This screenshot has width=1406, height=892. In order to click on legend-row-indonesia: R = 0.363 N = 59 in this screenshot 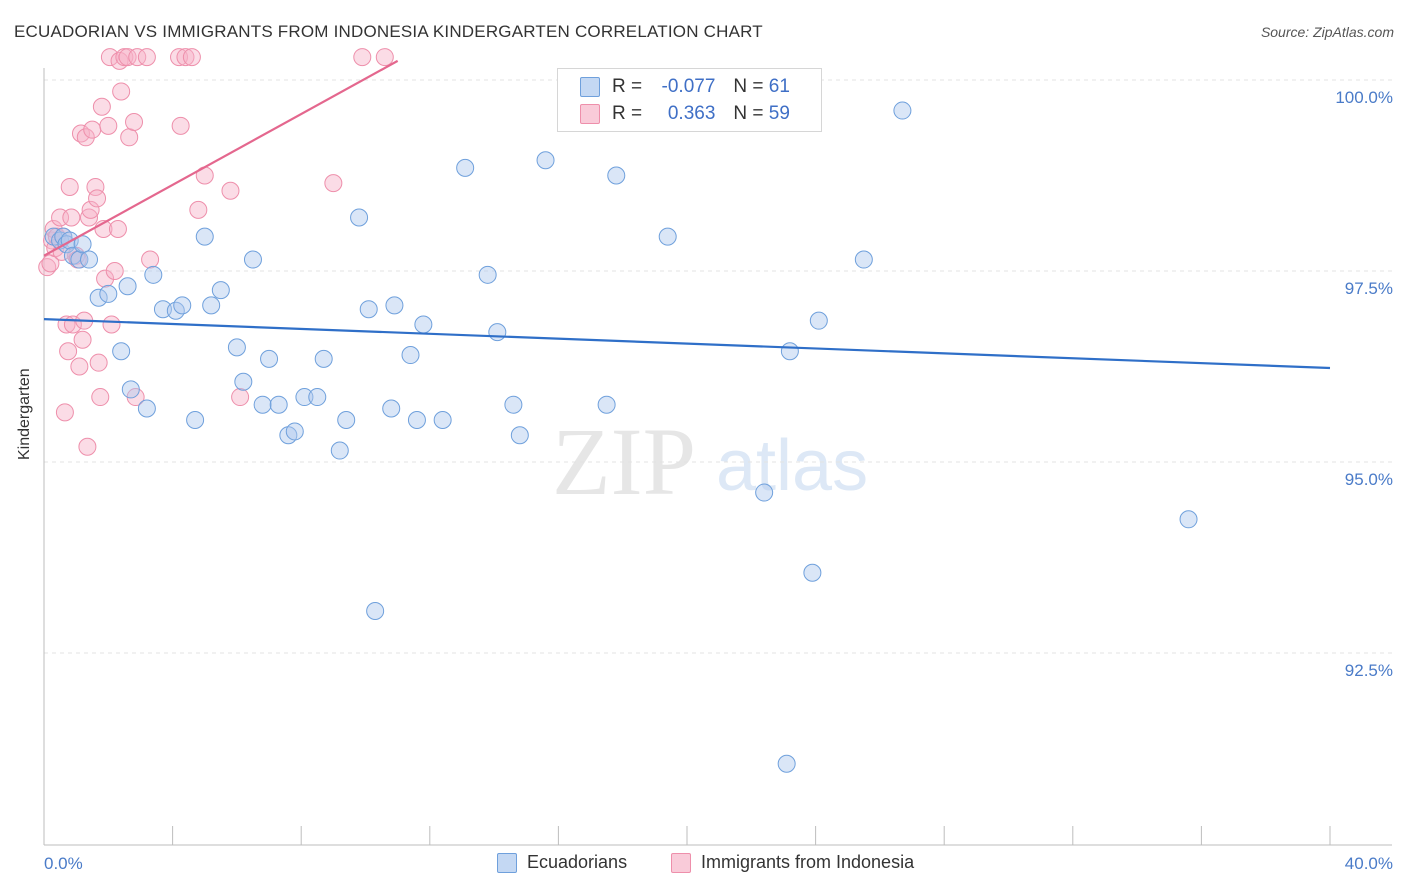, I will do `click(685, 114)`.